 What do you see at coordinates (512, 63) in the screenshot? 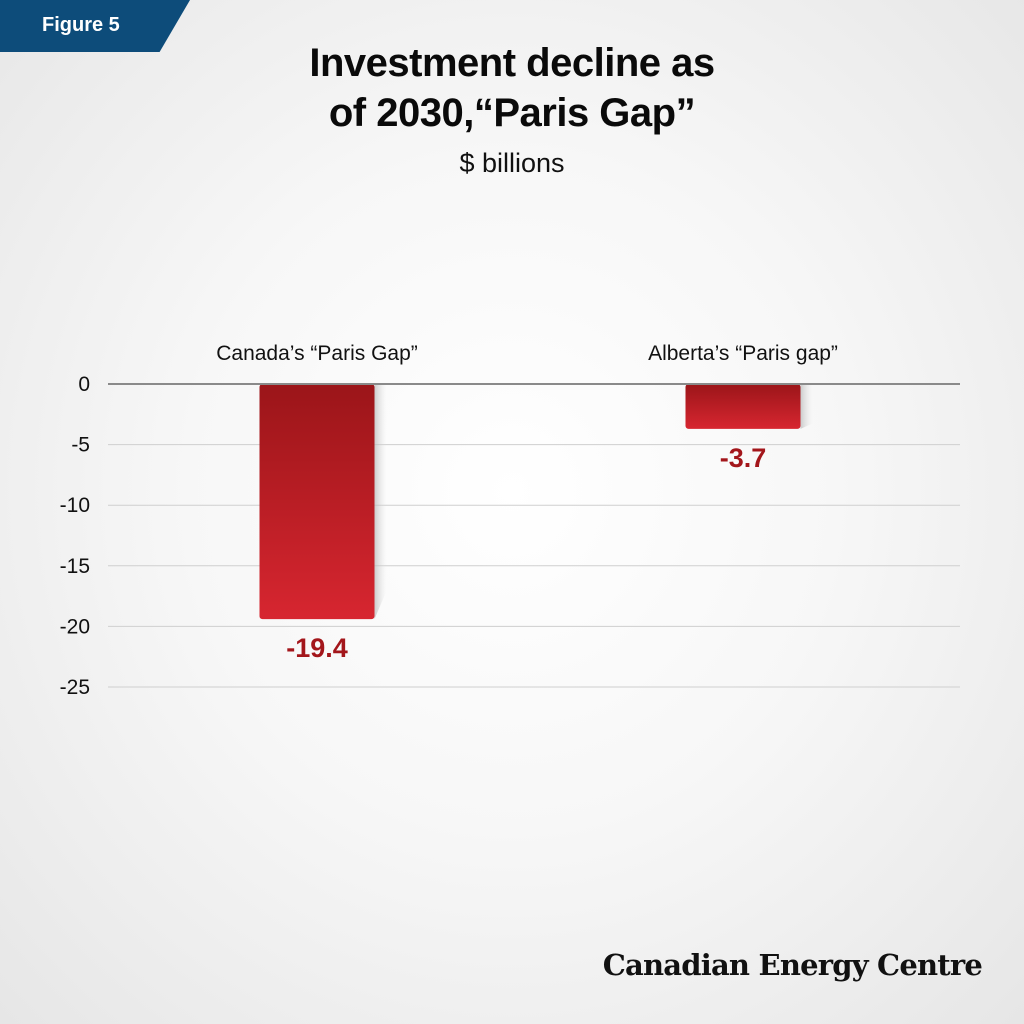
I see `chart-title-line-1: Investment decline as` at bounding box center [512, 63].